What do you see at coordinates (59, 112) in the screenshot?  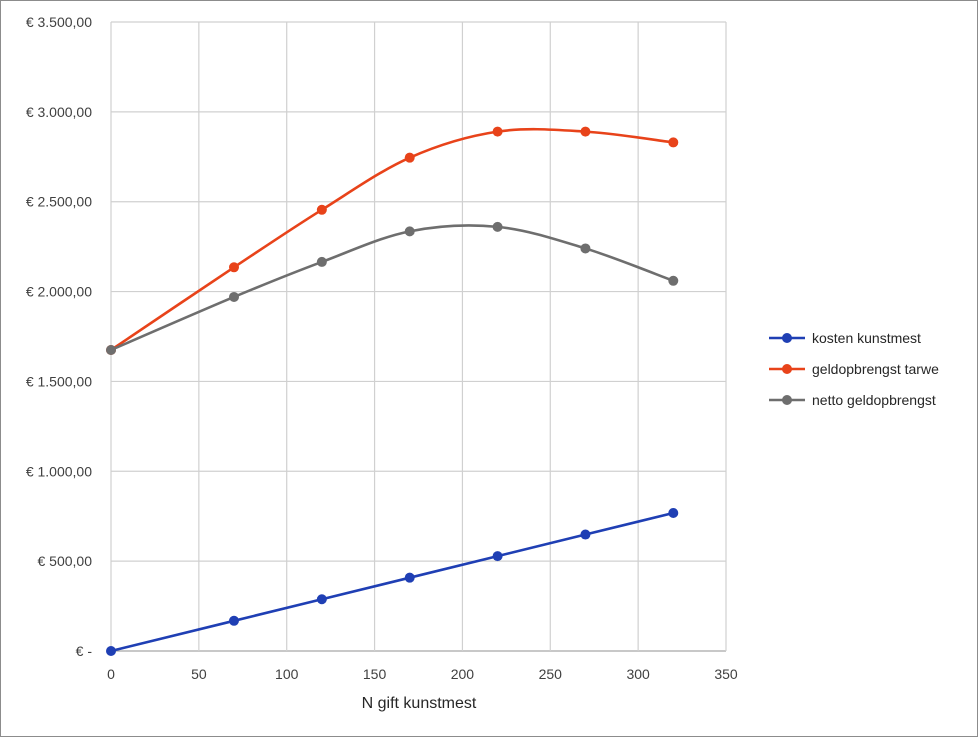 I see `y-tick-label: € 3.000,00` at bounding box center [59, 112].